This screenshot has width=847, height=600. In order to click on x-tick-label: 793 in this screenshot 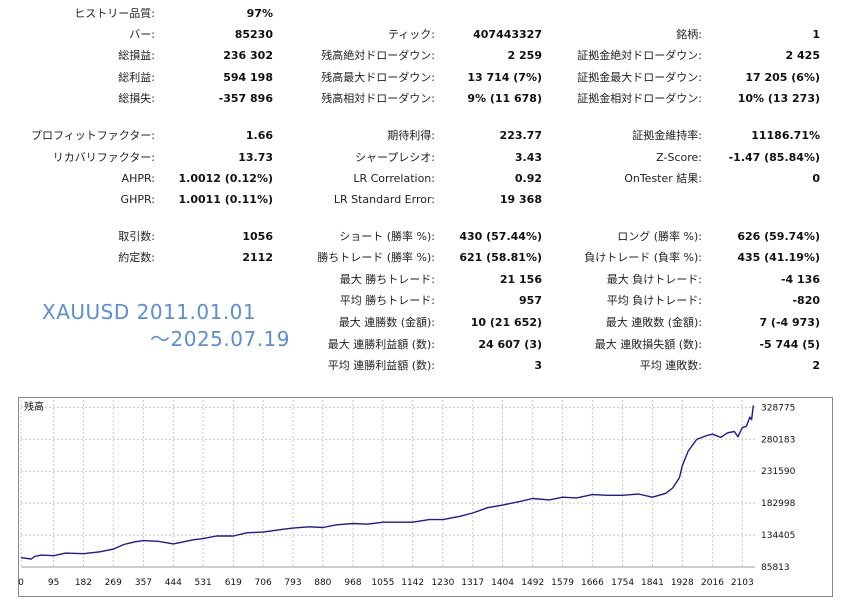, I will do `click(292, 583)`.